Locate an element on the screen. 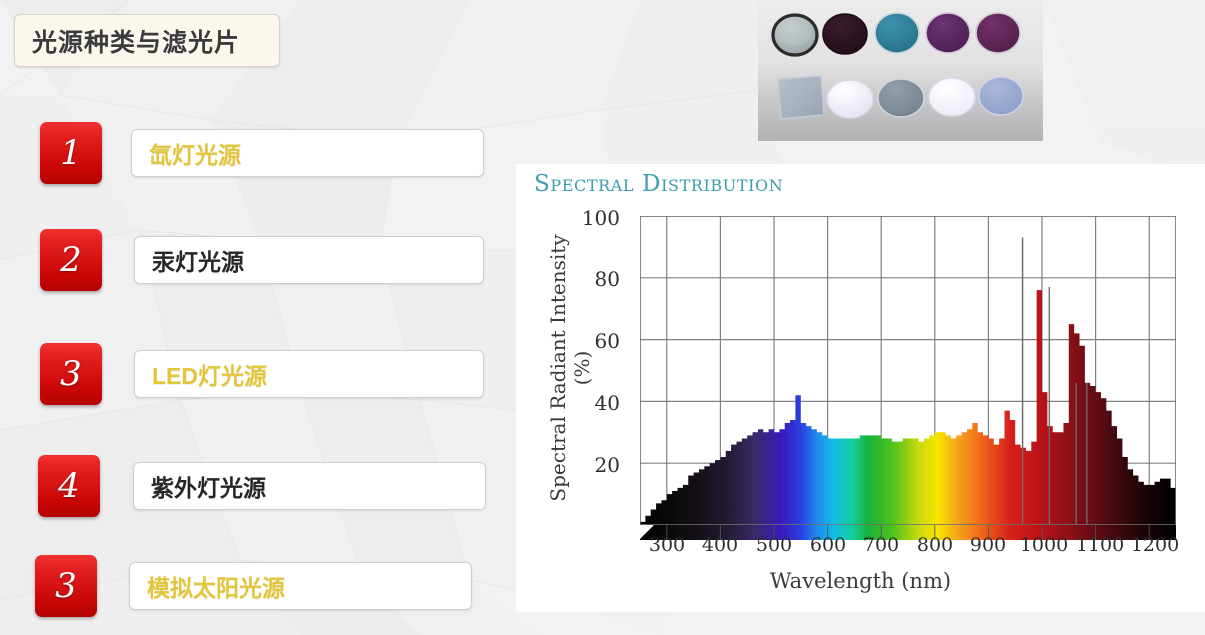 The image size is (1205, 635). list-item: 4 紫外灯光源 is located at coordinates (262, 486).